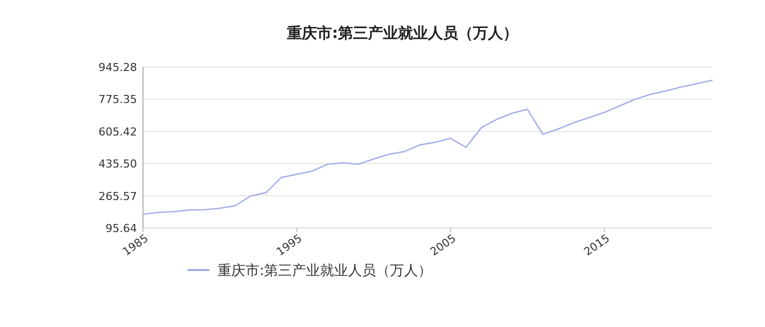 The width and height of the screenshot is (765, 327). What do you see at coordinates (117, 196) in the screenshot?
I see `y-tick-label: 265.57` at bounding box center [117, 196].